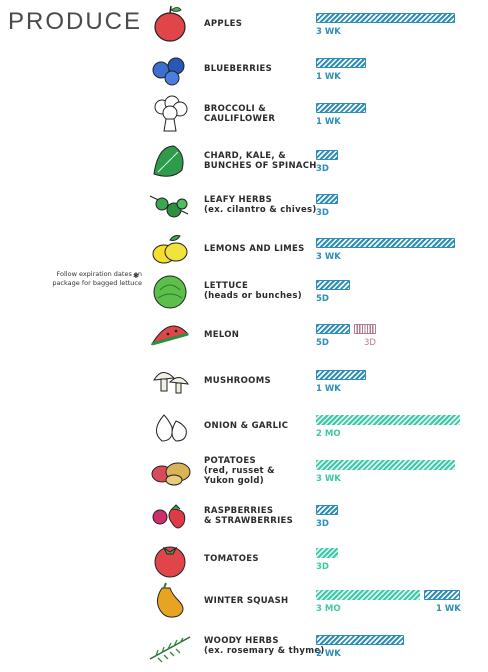 This screenshot has height=672, width=488. Describe the element at coordinates (245, 156) in the screenshot. I see `produce-name-line: CHARD, KALE, &` at that location.